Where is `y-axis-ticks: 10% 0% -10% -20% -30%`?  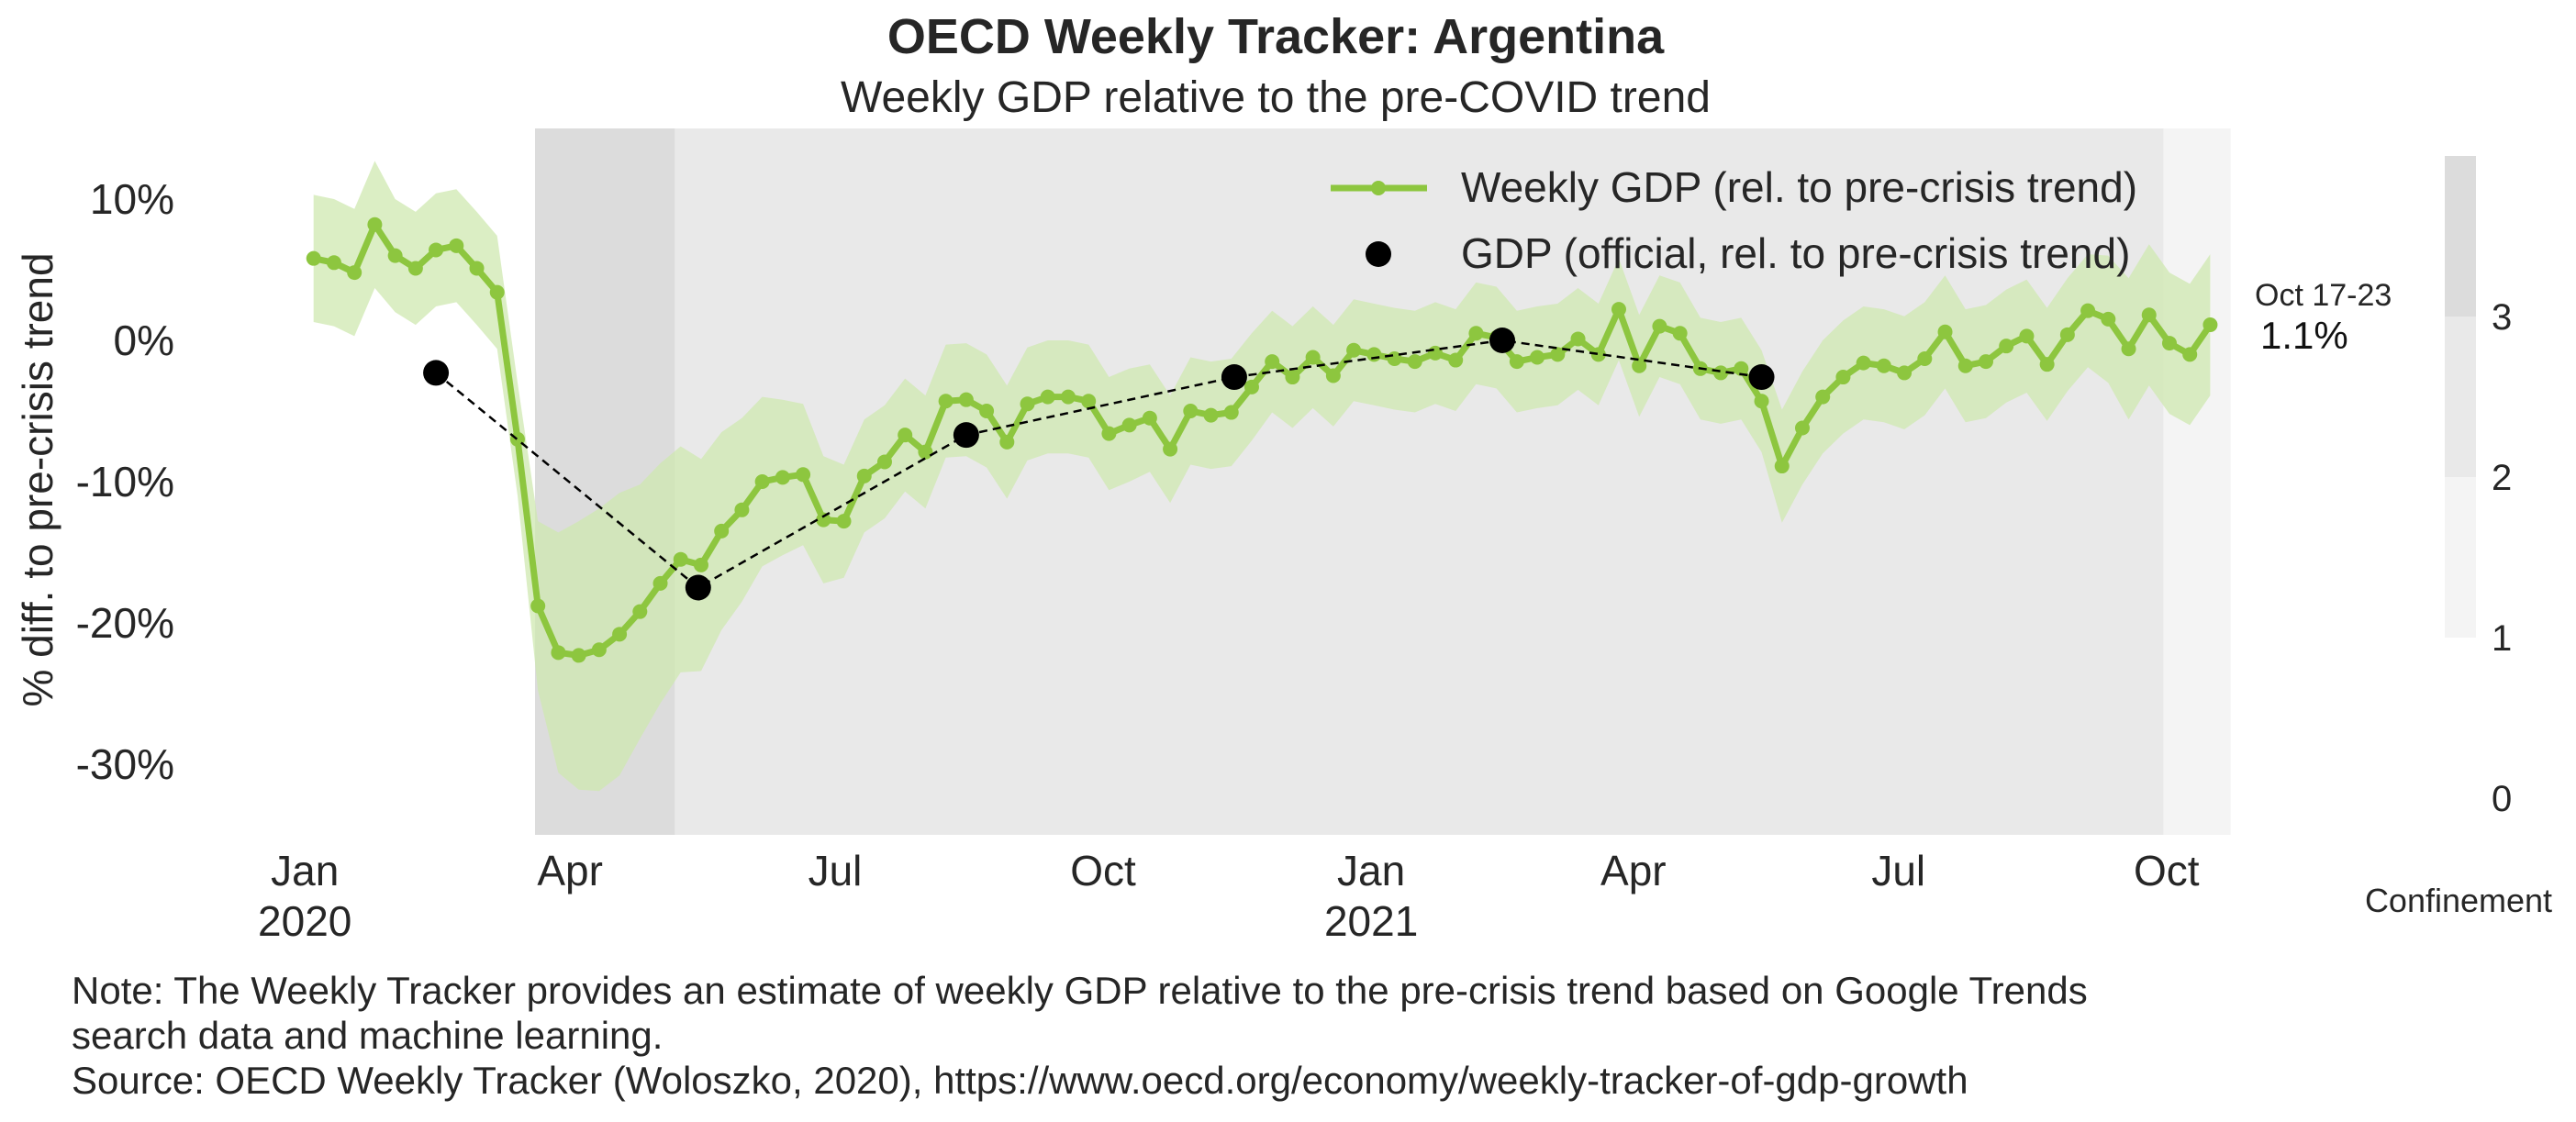
y-axis-ticks: 10% 0% -10% -20% -30% is located at coordinates (125, 482).